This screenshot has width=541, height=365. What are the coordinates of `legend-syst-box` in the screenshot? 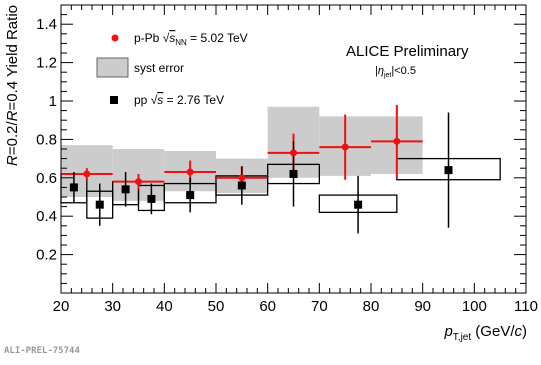 It's located at (112, 67).